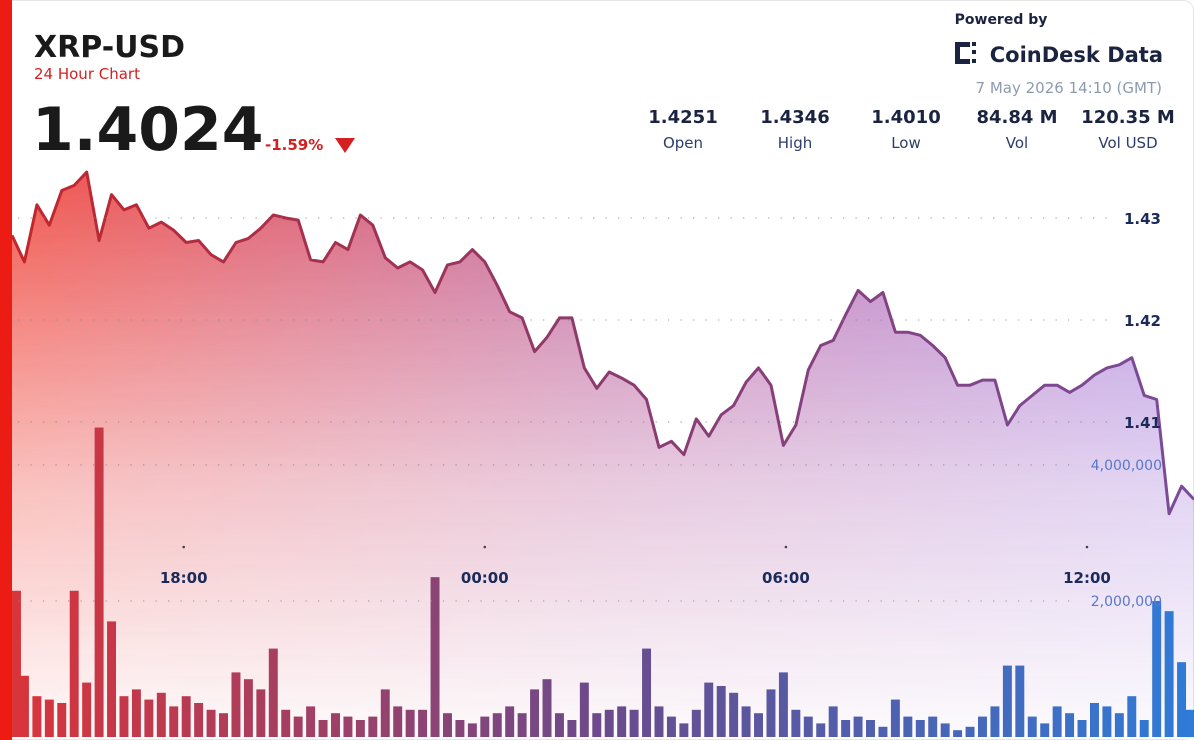 This screenshot has width=1194, height=740. I want to click on accent-bar, so click(6, 370).